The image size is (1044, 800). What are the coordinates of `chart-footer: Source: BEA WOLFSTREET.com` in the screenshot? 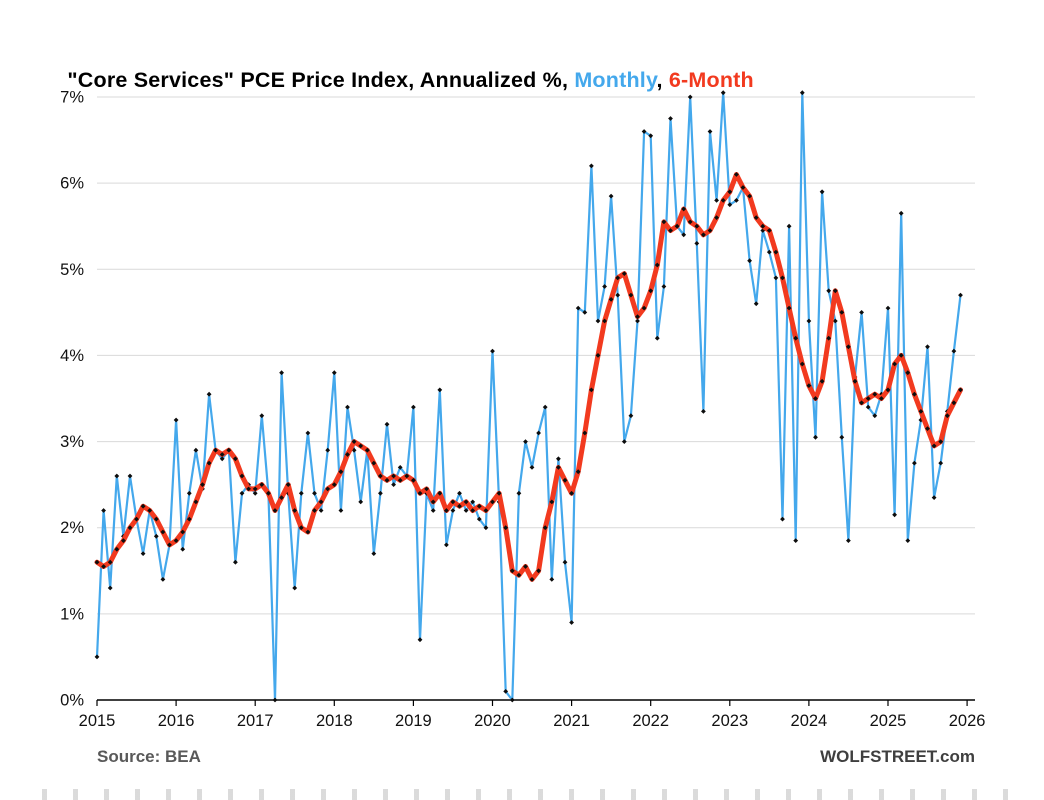 It's located at (536, 757).